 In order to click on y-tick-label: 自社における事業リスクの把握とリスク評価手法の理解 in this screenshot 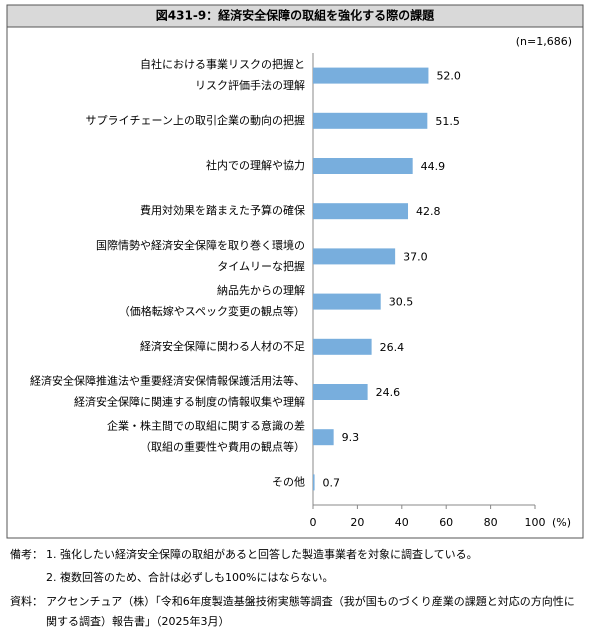, I will do `click(222, 74)`.